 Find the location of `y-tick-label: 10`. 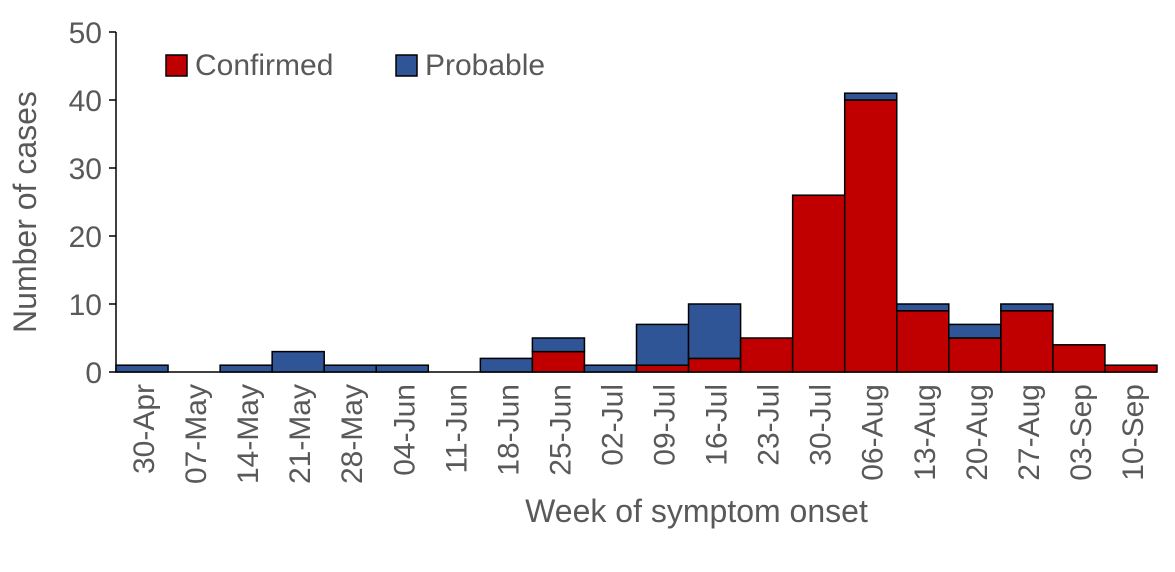

y-tick-label: 10 is located at coordinates (85, 305).